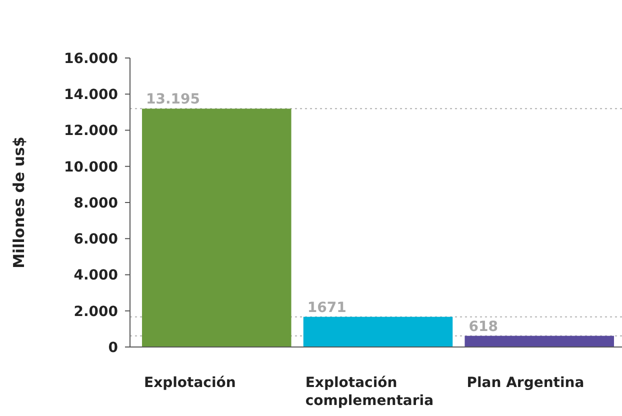  I want to click on y-tick-label: 8.000, so click(96, 203).